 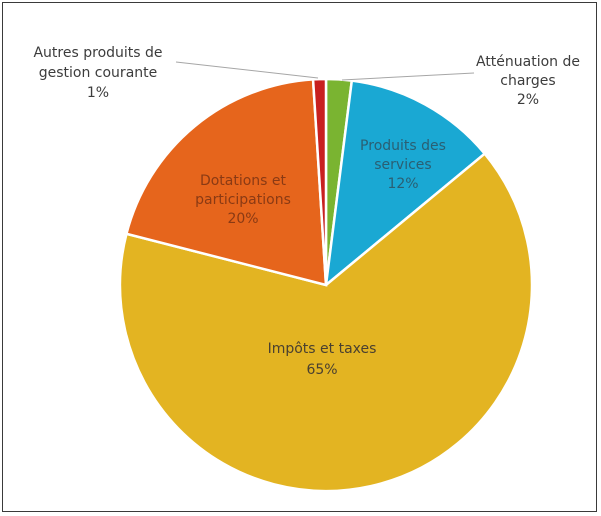 I want to click on data-label-impots-et-taxes: Impôts et taxes 65%, so click(x=322, y=359).